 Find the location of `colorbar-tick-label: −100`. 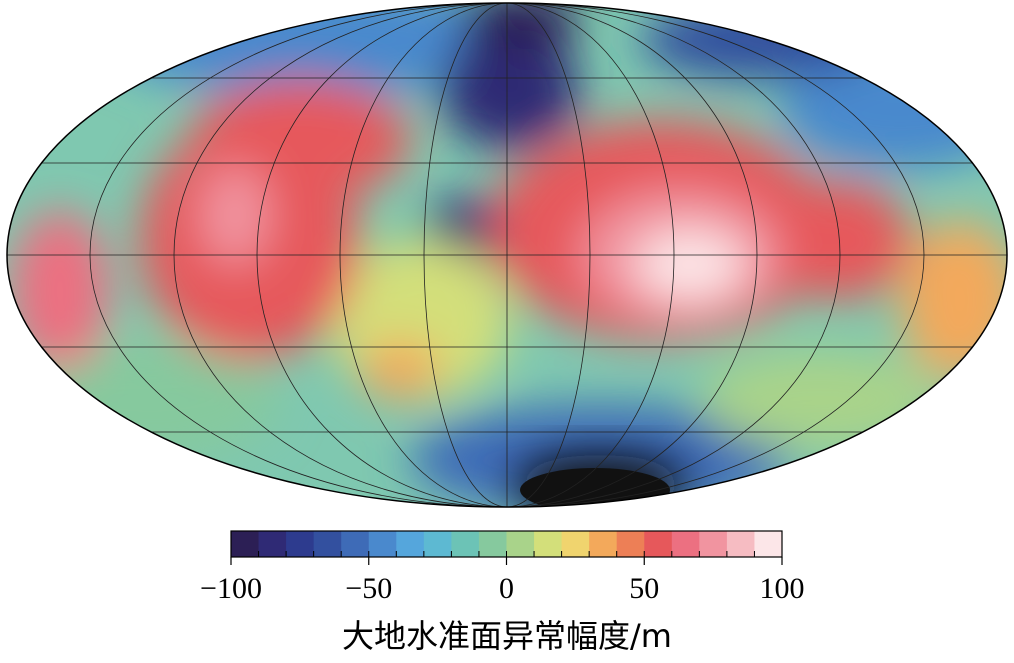

colorbar-tick-label: −100 is located at coordinates (231, 588).